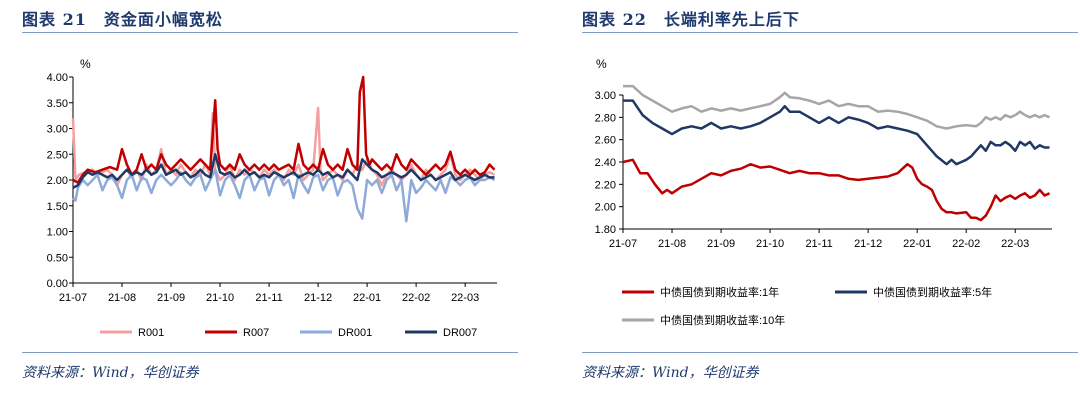 Image resolution: width=1080 pixels, height=410 pixels. I want to click on y-tick-label: 2.40, so click(605, 163).